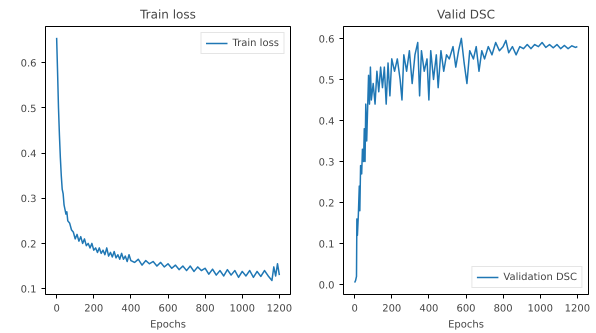 This screenshot has width=596, height=333. I want to click on y-tick-label: 0.0, so click(326, 286).